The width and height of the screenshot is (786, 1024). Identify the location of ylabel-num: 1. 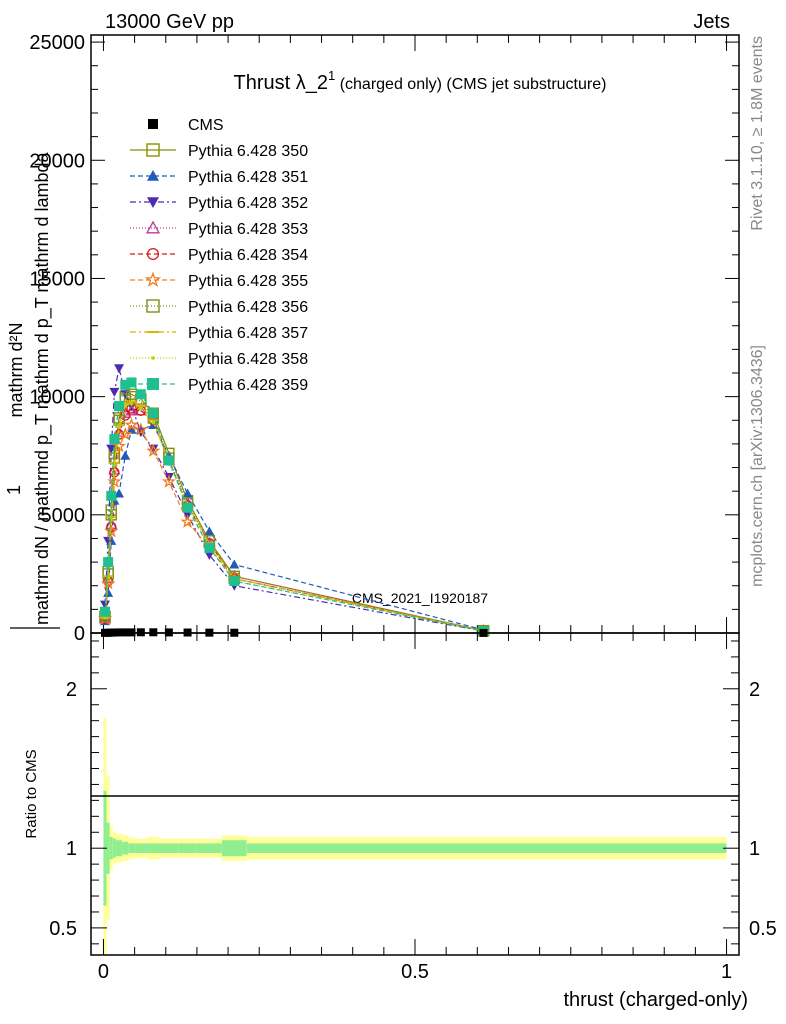
(14, 490).